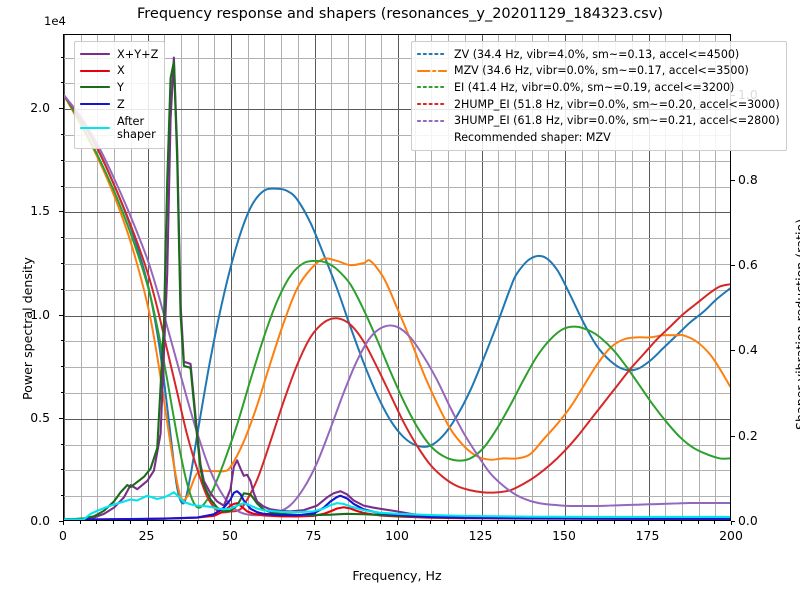 The height and width of the screenshot is (600, 800). Describe the element at coordinates (397, 505) in the screenshot. I see `series-line-z` at that location.